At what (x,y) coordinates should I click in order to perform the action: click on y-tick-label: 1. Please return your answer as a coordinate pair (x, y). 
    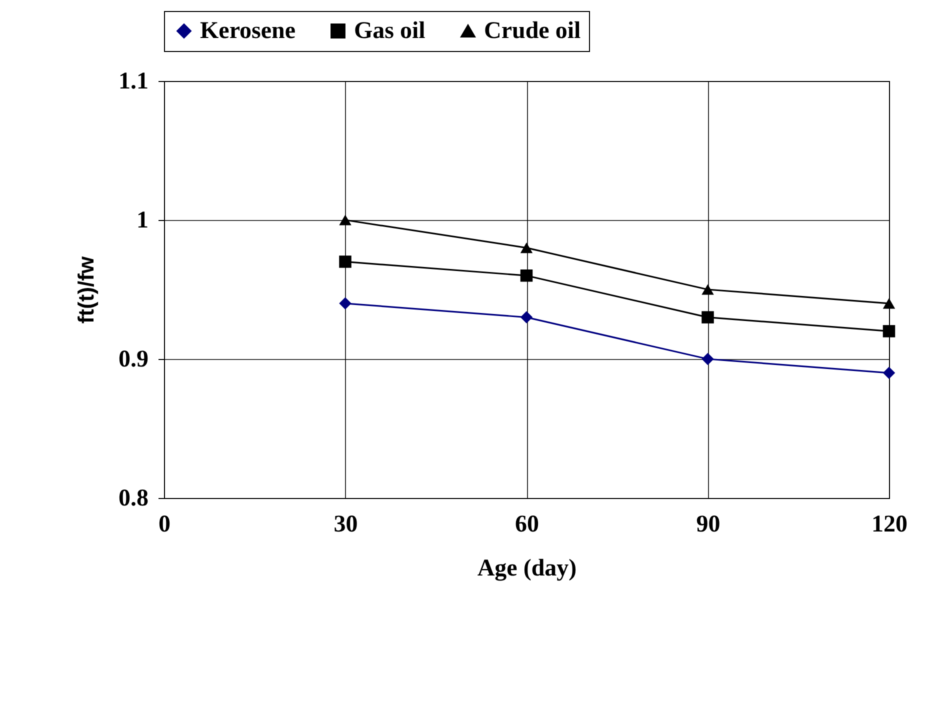
    Looking at the image, I should click on (142, 221).